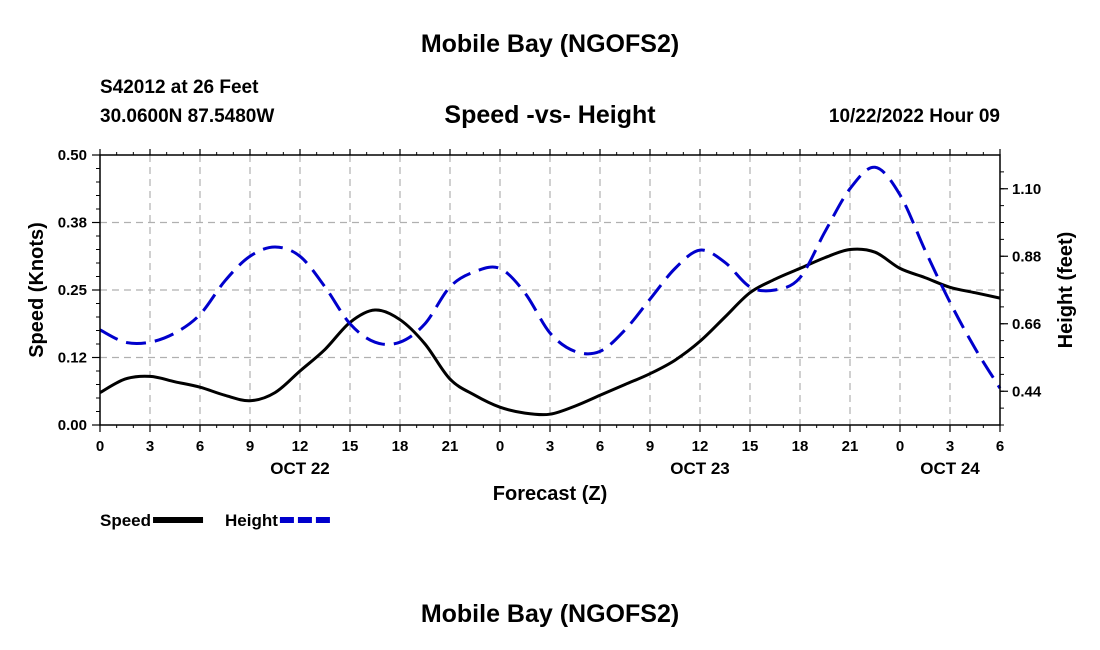  Describe the element at coordinates (187, 116) in the screenshot. I see `station-coordinates: 30.0600N 87.5480W` at that location.